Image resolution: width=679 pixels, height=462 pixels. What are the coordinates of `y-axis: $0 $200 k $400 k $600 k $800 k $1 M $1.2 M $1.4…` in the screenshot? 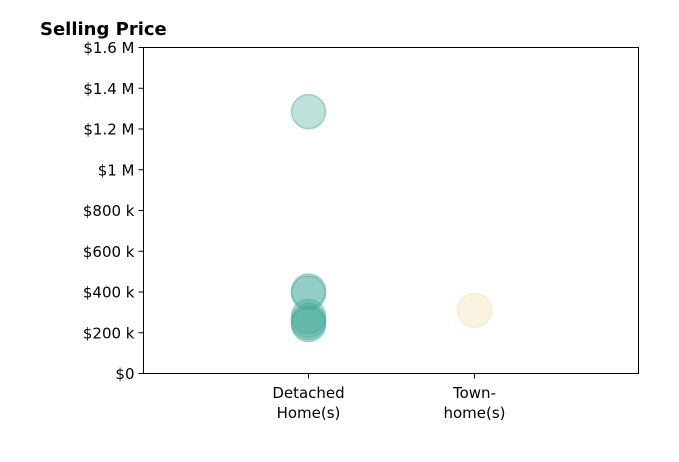 It's located at (113, 211).